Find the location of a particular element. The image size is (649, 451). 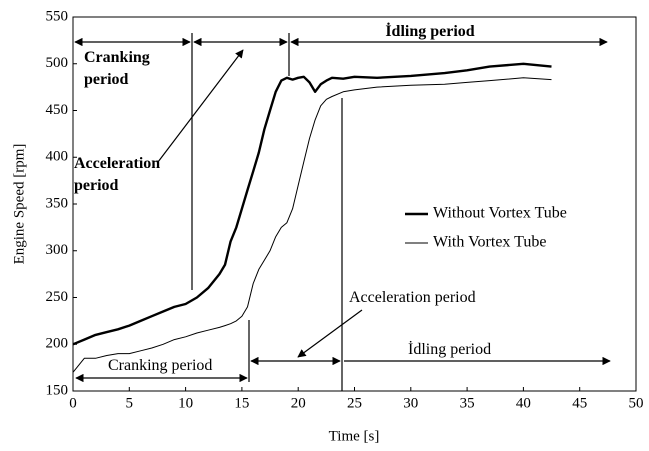

legend-label: With Vortex Tube is located at coordinates (489, 242).